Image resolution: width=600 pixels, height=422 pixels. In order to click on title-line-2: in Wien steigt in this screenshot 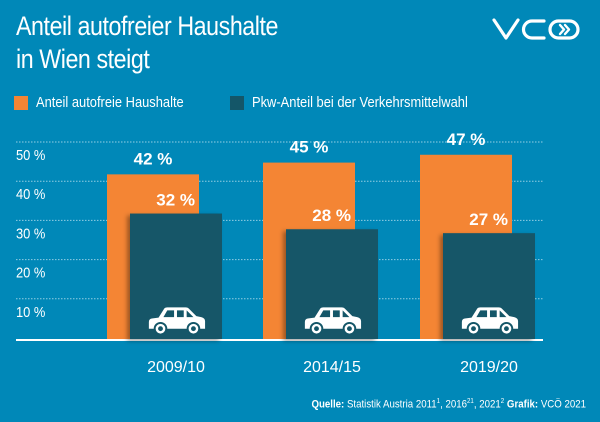, I will do `click(83, 59)`.